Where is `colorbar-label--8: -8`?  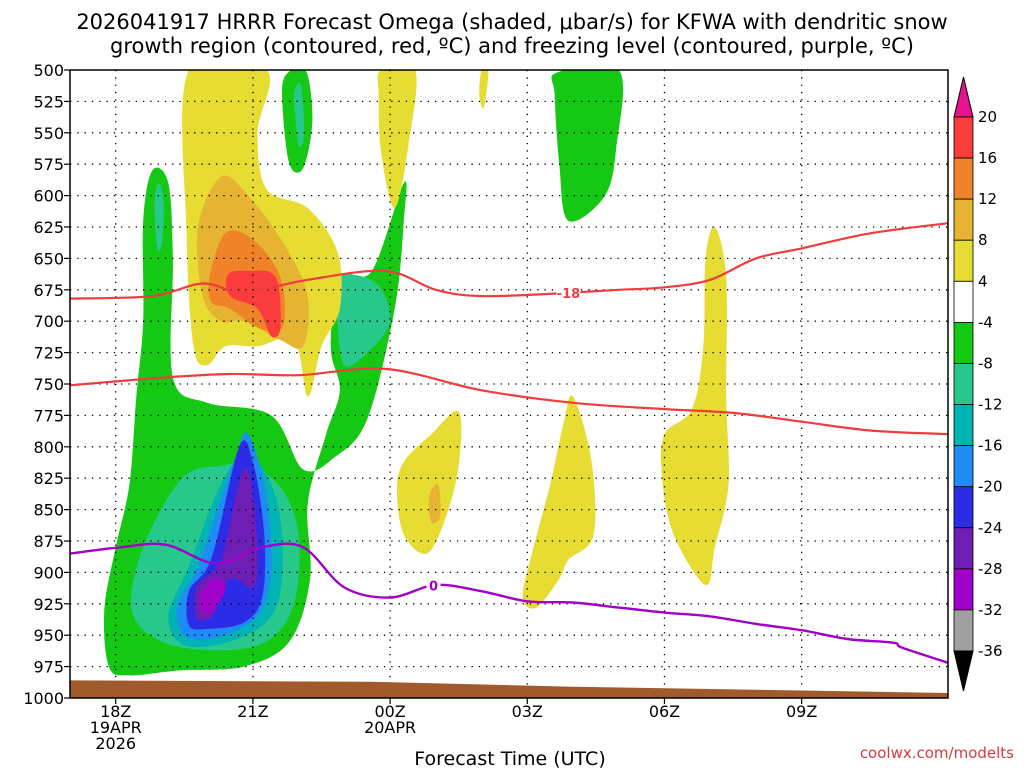 colorbar-label--8: -8 is located at coordinates (985, 363).